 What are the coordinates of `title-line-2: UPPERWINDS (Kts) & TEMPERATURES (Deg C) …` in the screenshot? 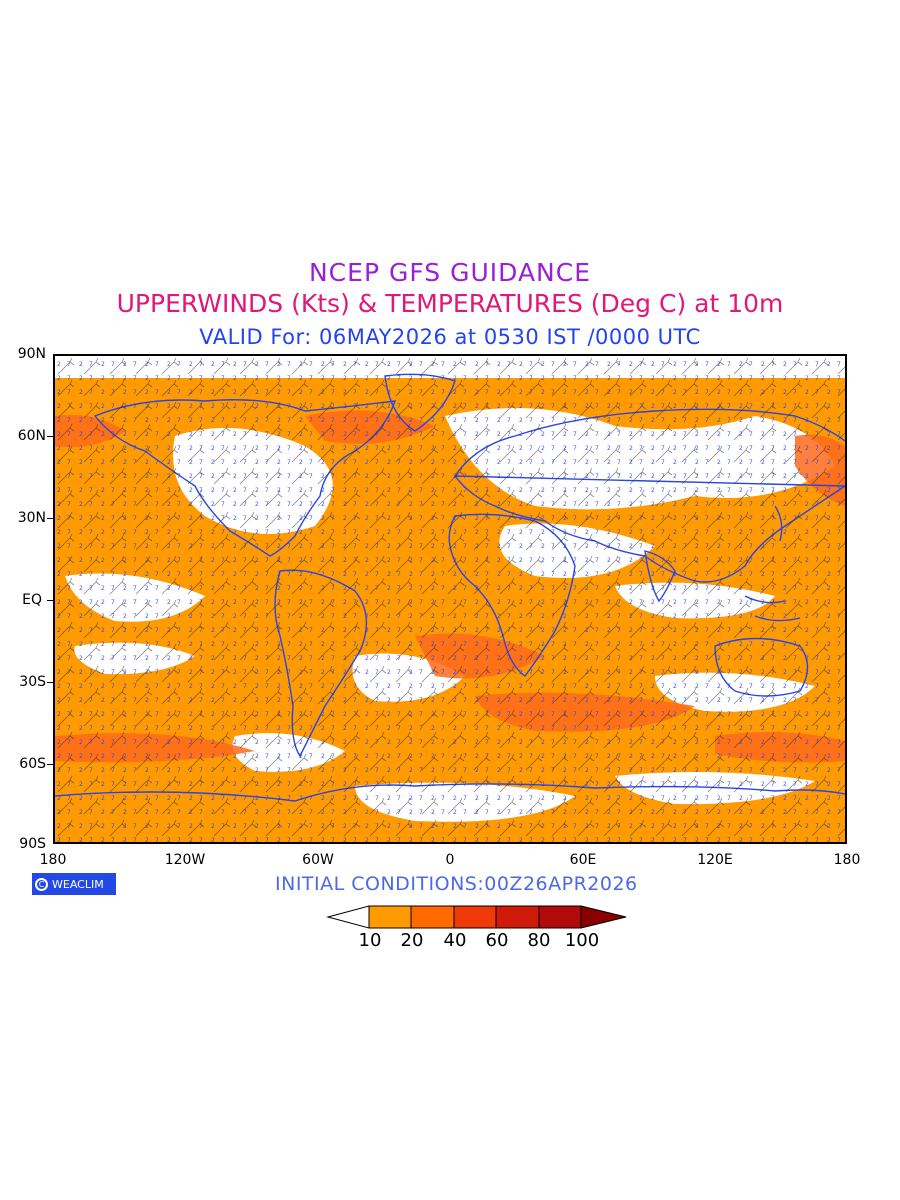 It's located at (450, 303).